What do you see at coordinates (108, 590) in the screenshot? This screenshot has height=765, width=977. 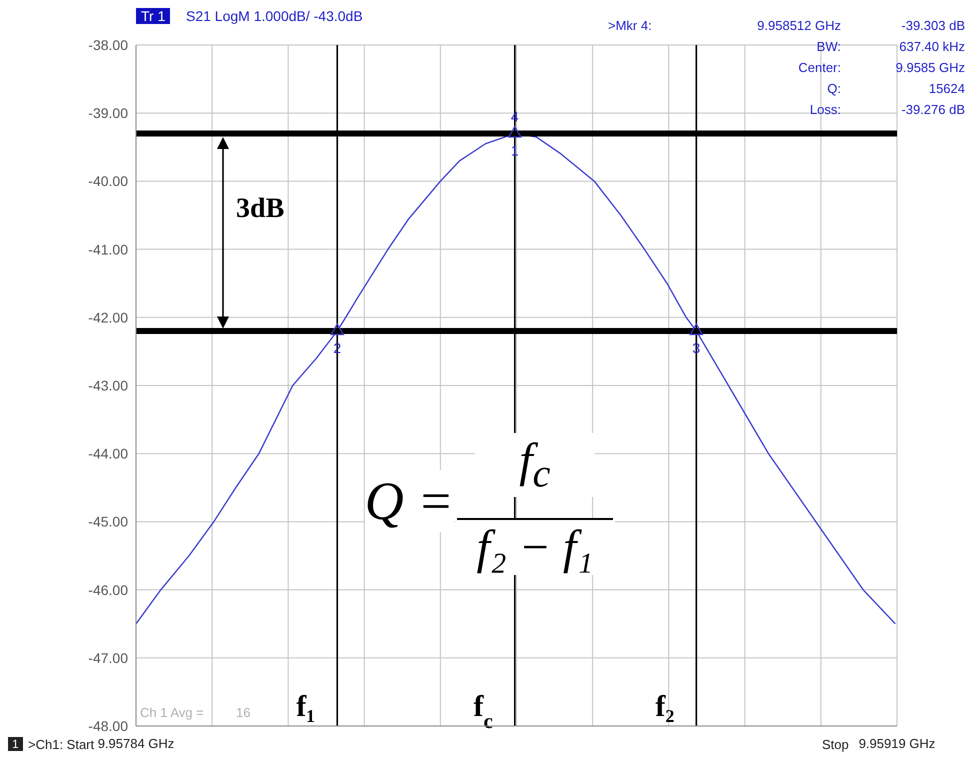 I see `y-tick-label: -46.00` at bounding box center [108, 590].